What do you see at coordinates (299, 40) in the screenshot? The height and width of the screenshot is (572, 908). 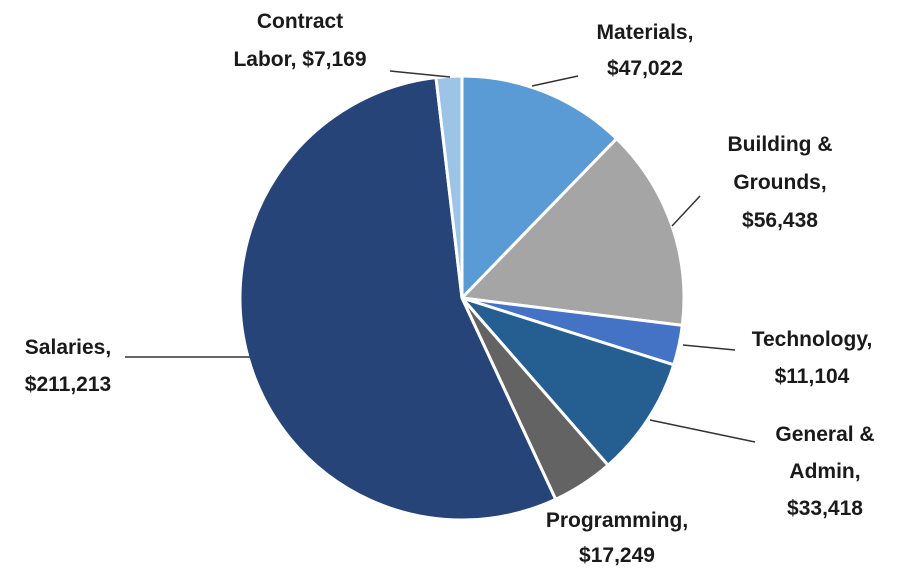 I see `slice-label: Contract Labor, $7,169` at bounding box center [299, 40].